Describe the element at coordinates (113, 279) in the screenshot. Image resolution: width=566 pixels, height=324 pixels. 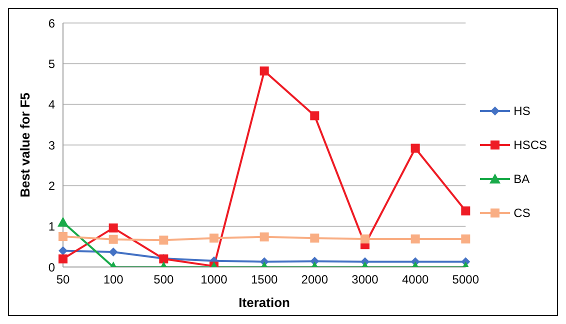
I see `x-tick-label: 100` at that location.